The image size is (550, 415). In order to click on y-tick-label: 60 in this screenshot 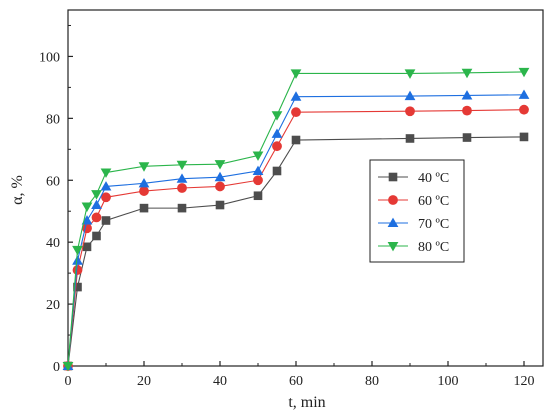, I will do `click(53, 181)`.